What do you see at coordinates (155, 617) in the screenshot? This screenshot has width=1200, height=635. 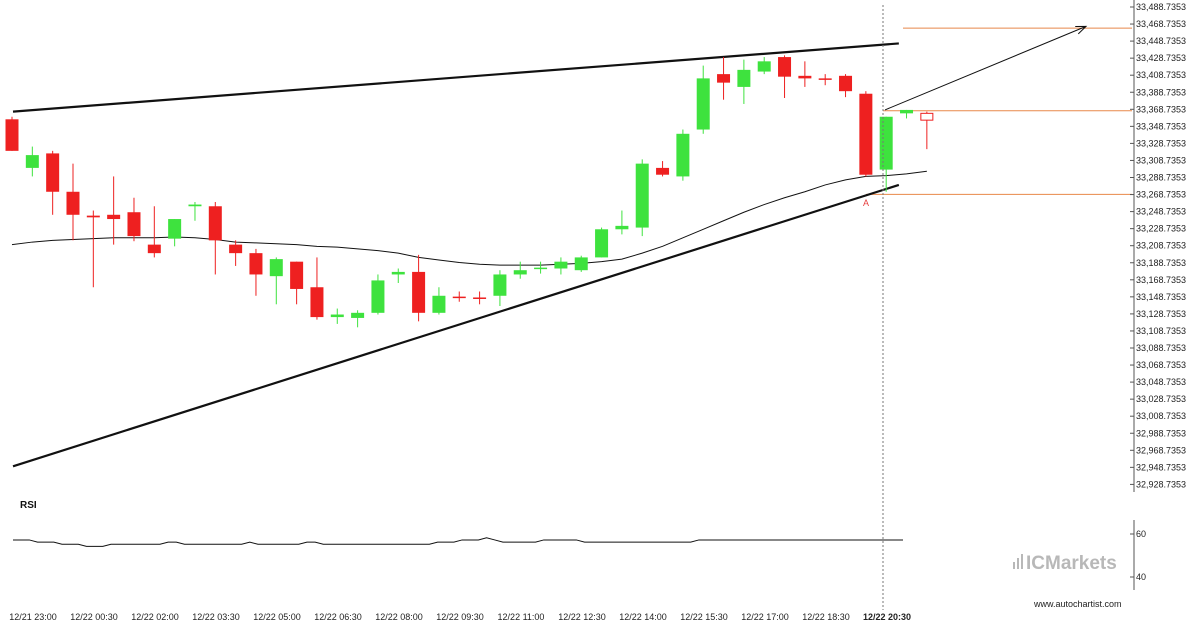 I see `time-tick-label: 12/22 02:00` at bounding box center [155, 617].